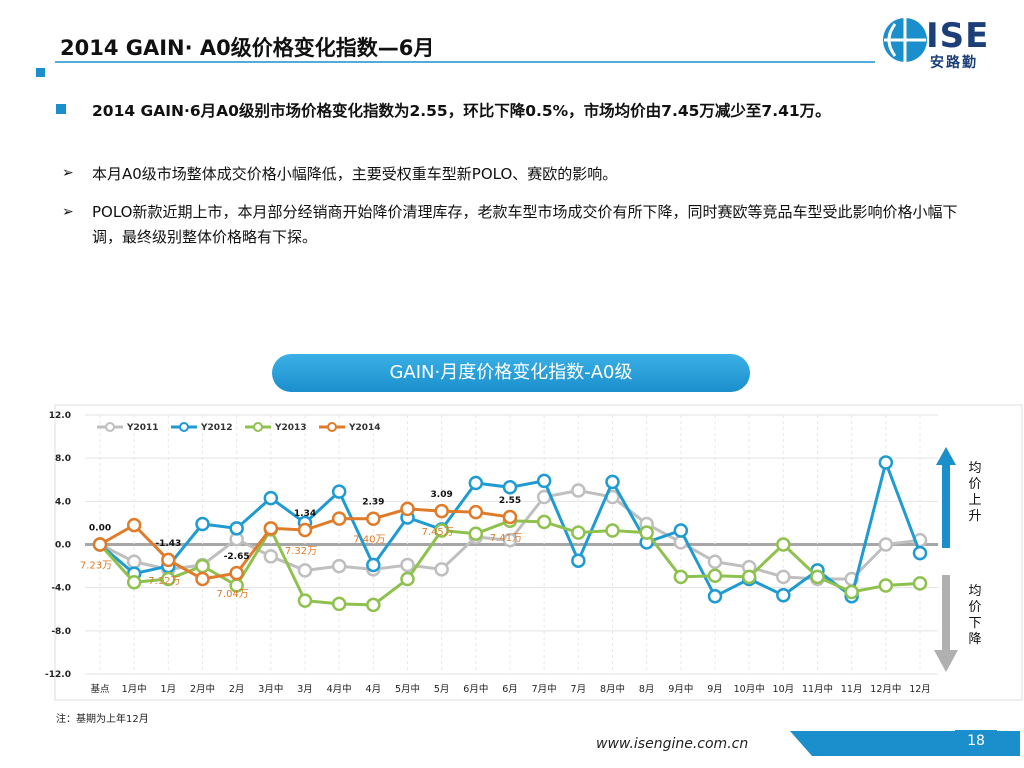  I want to click on x-tick-label: 6月, so click(510, 689).